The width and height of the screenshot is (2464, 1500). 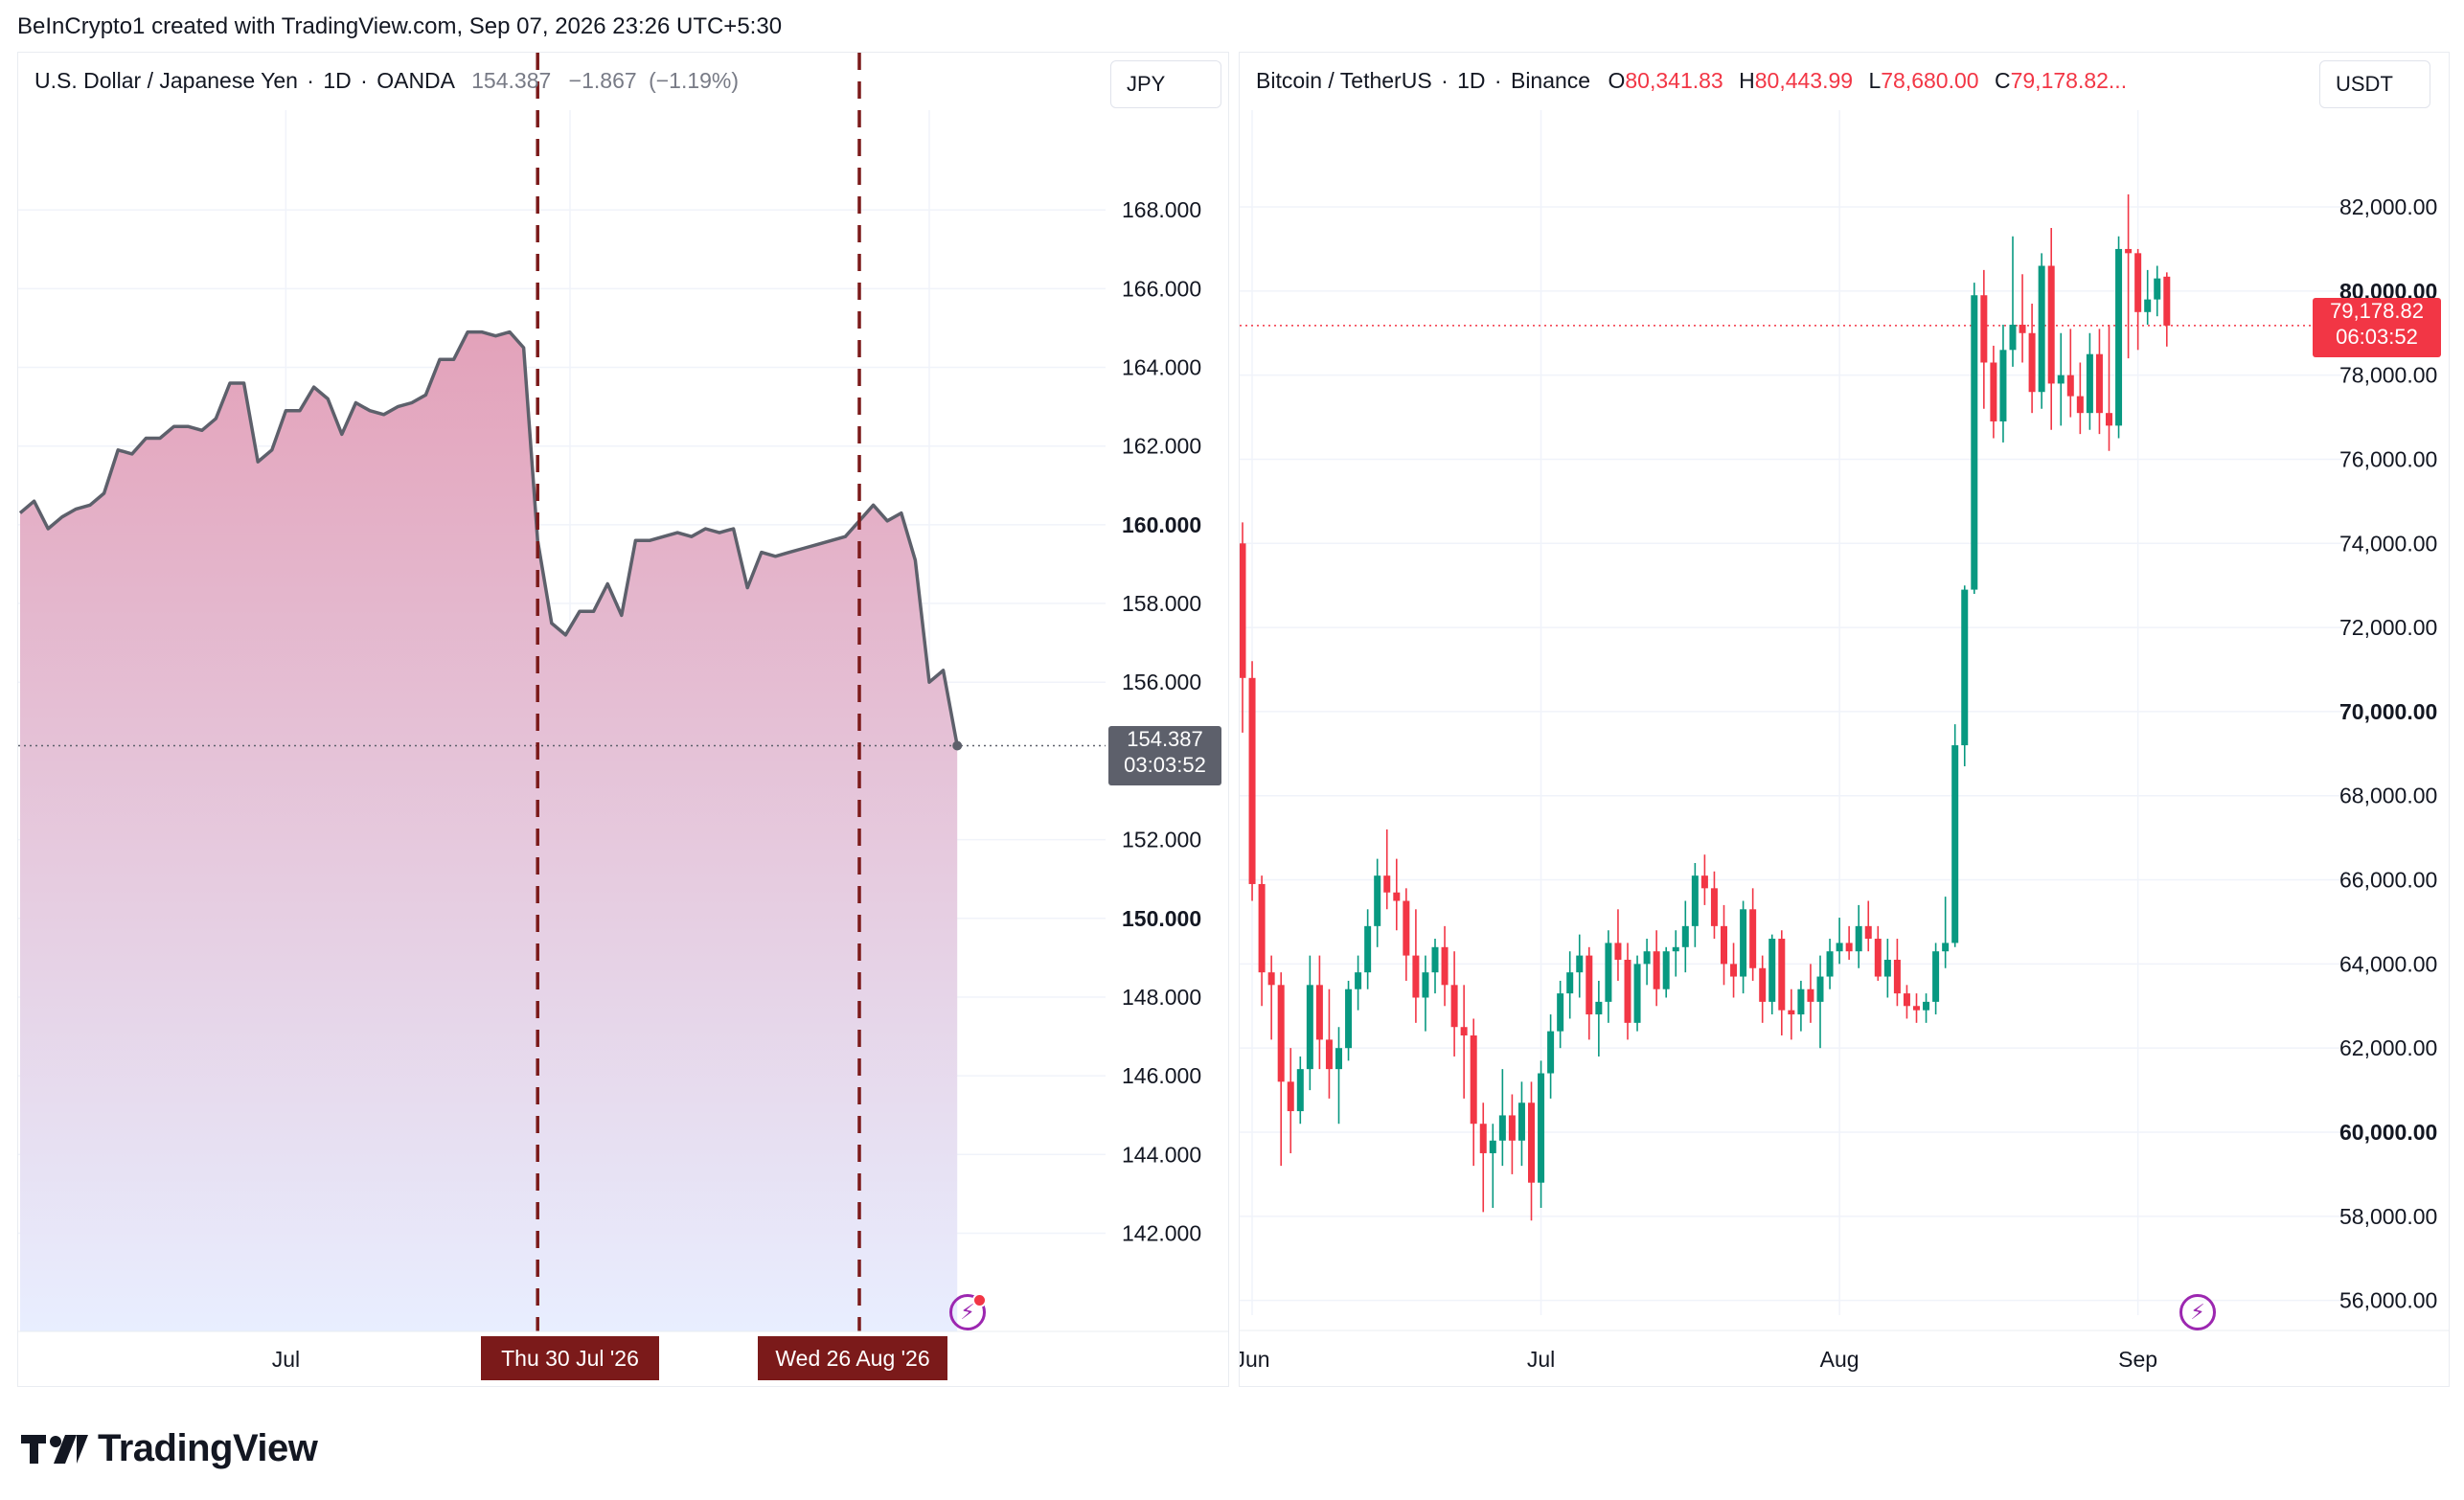 I want to click on usdjpy-y-tick-6: 156.000, so click(x=1161, y=682).